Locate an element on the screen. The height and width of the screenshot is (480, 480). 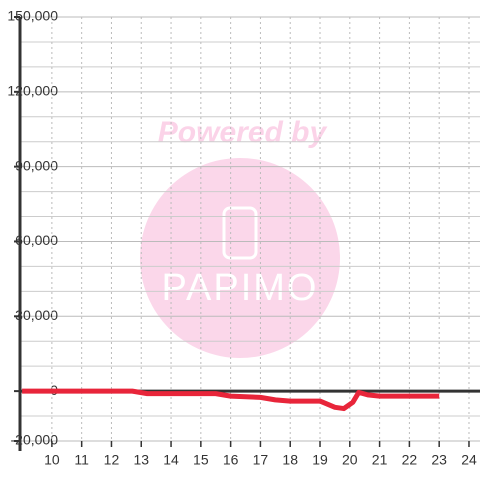
x-tick-label: 19 is located at coordinates (320, 460).